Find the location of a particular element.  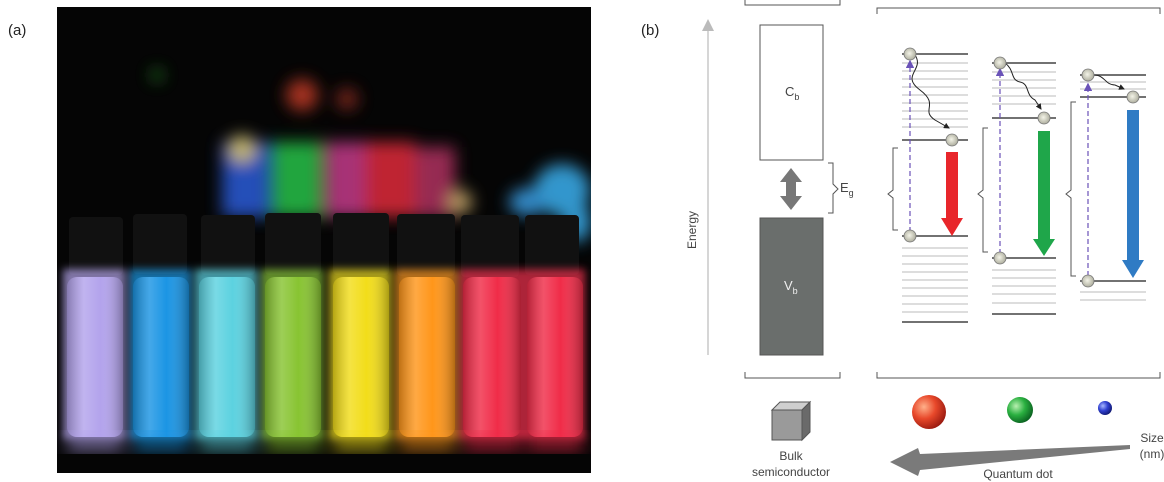

red-emission-arrow-head is located at coordinates (952, 227).